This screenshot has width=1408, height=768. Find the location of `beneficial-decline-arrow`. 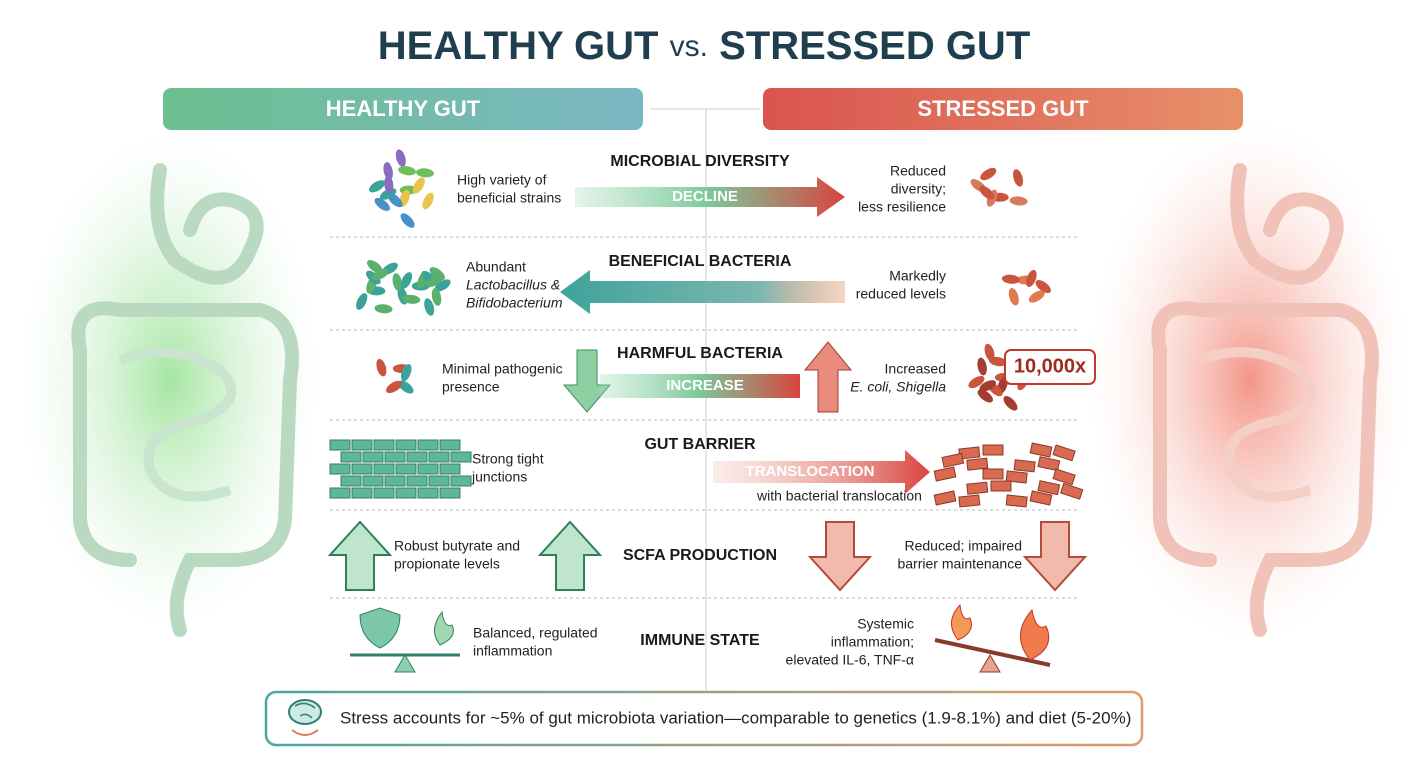

beneficial-decline-arrow is located at coordinates (702, 292).